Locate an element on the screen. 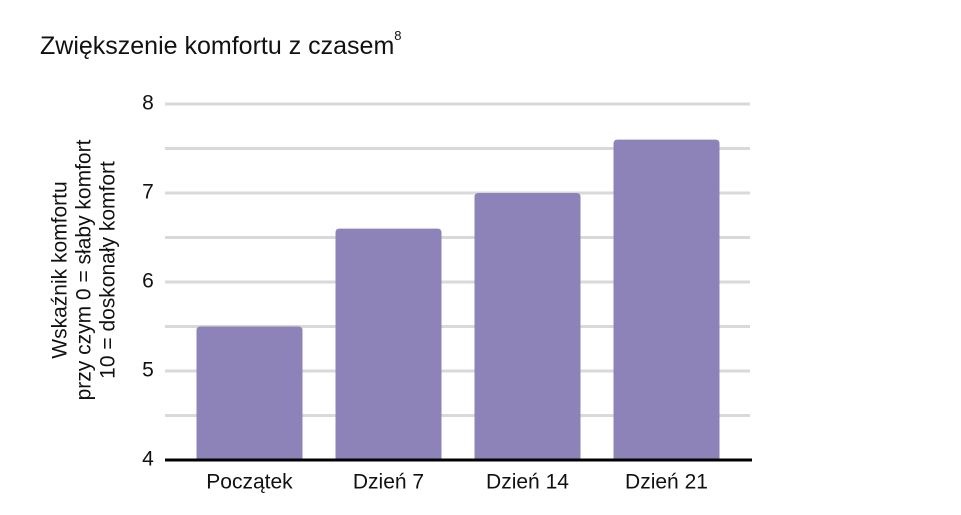 The height and width of the screenshot is (515, 961). title-superscript: 8 is located at coordinates (397, 35).